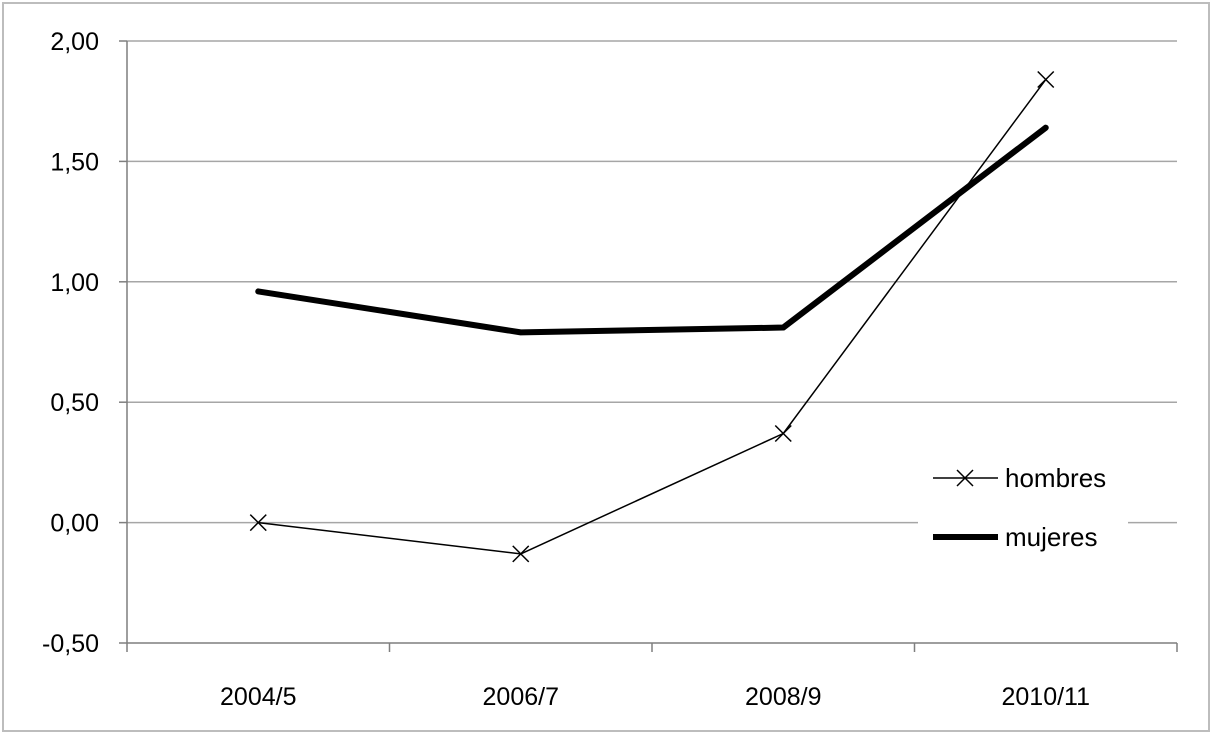 This screenshot has height=732, width=1212. I want to click on y-tick-label: 1,00, so click(74, 283).